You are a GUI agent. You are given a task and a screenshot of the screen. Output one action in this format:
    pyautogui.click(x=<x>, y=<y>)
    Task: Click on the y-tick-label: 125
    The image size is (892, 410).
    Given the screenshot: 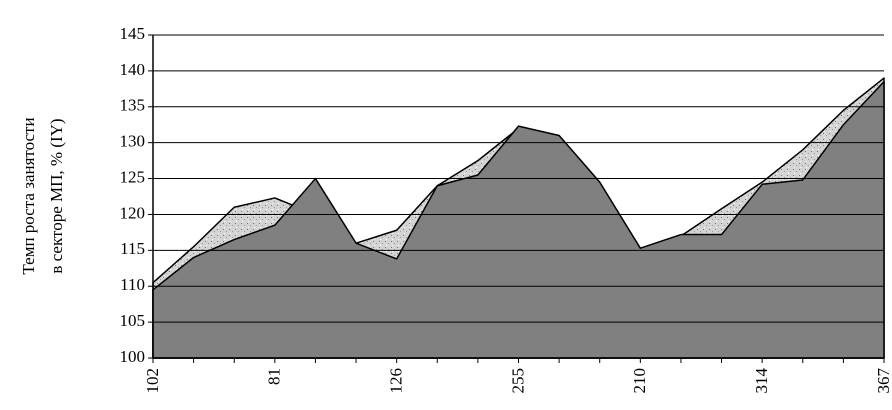 What is the action you would take?
    pyautogui.click(x=133, y=176)
    